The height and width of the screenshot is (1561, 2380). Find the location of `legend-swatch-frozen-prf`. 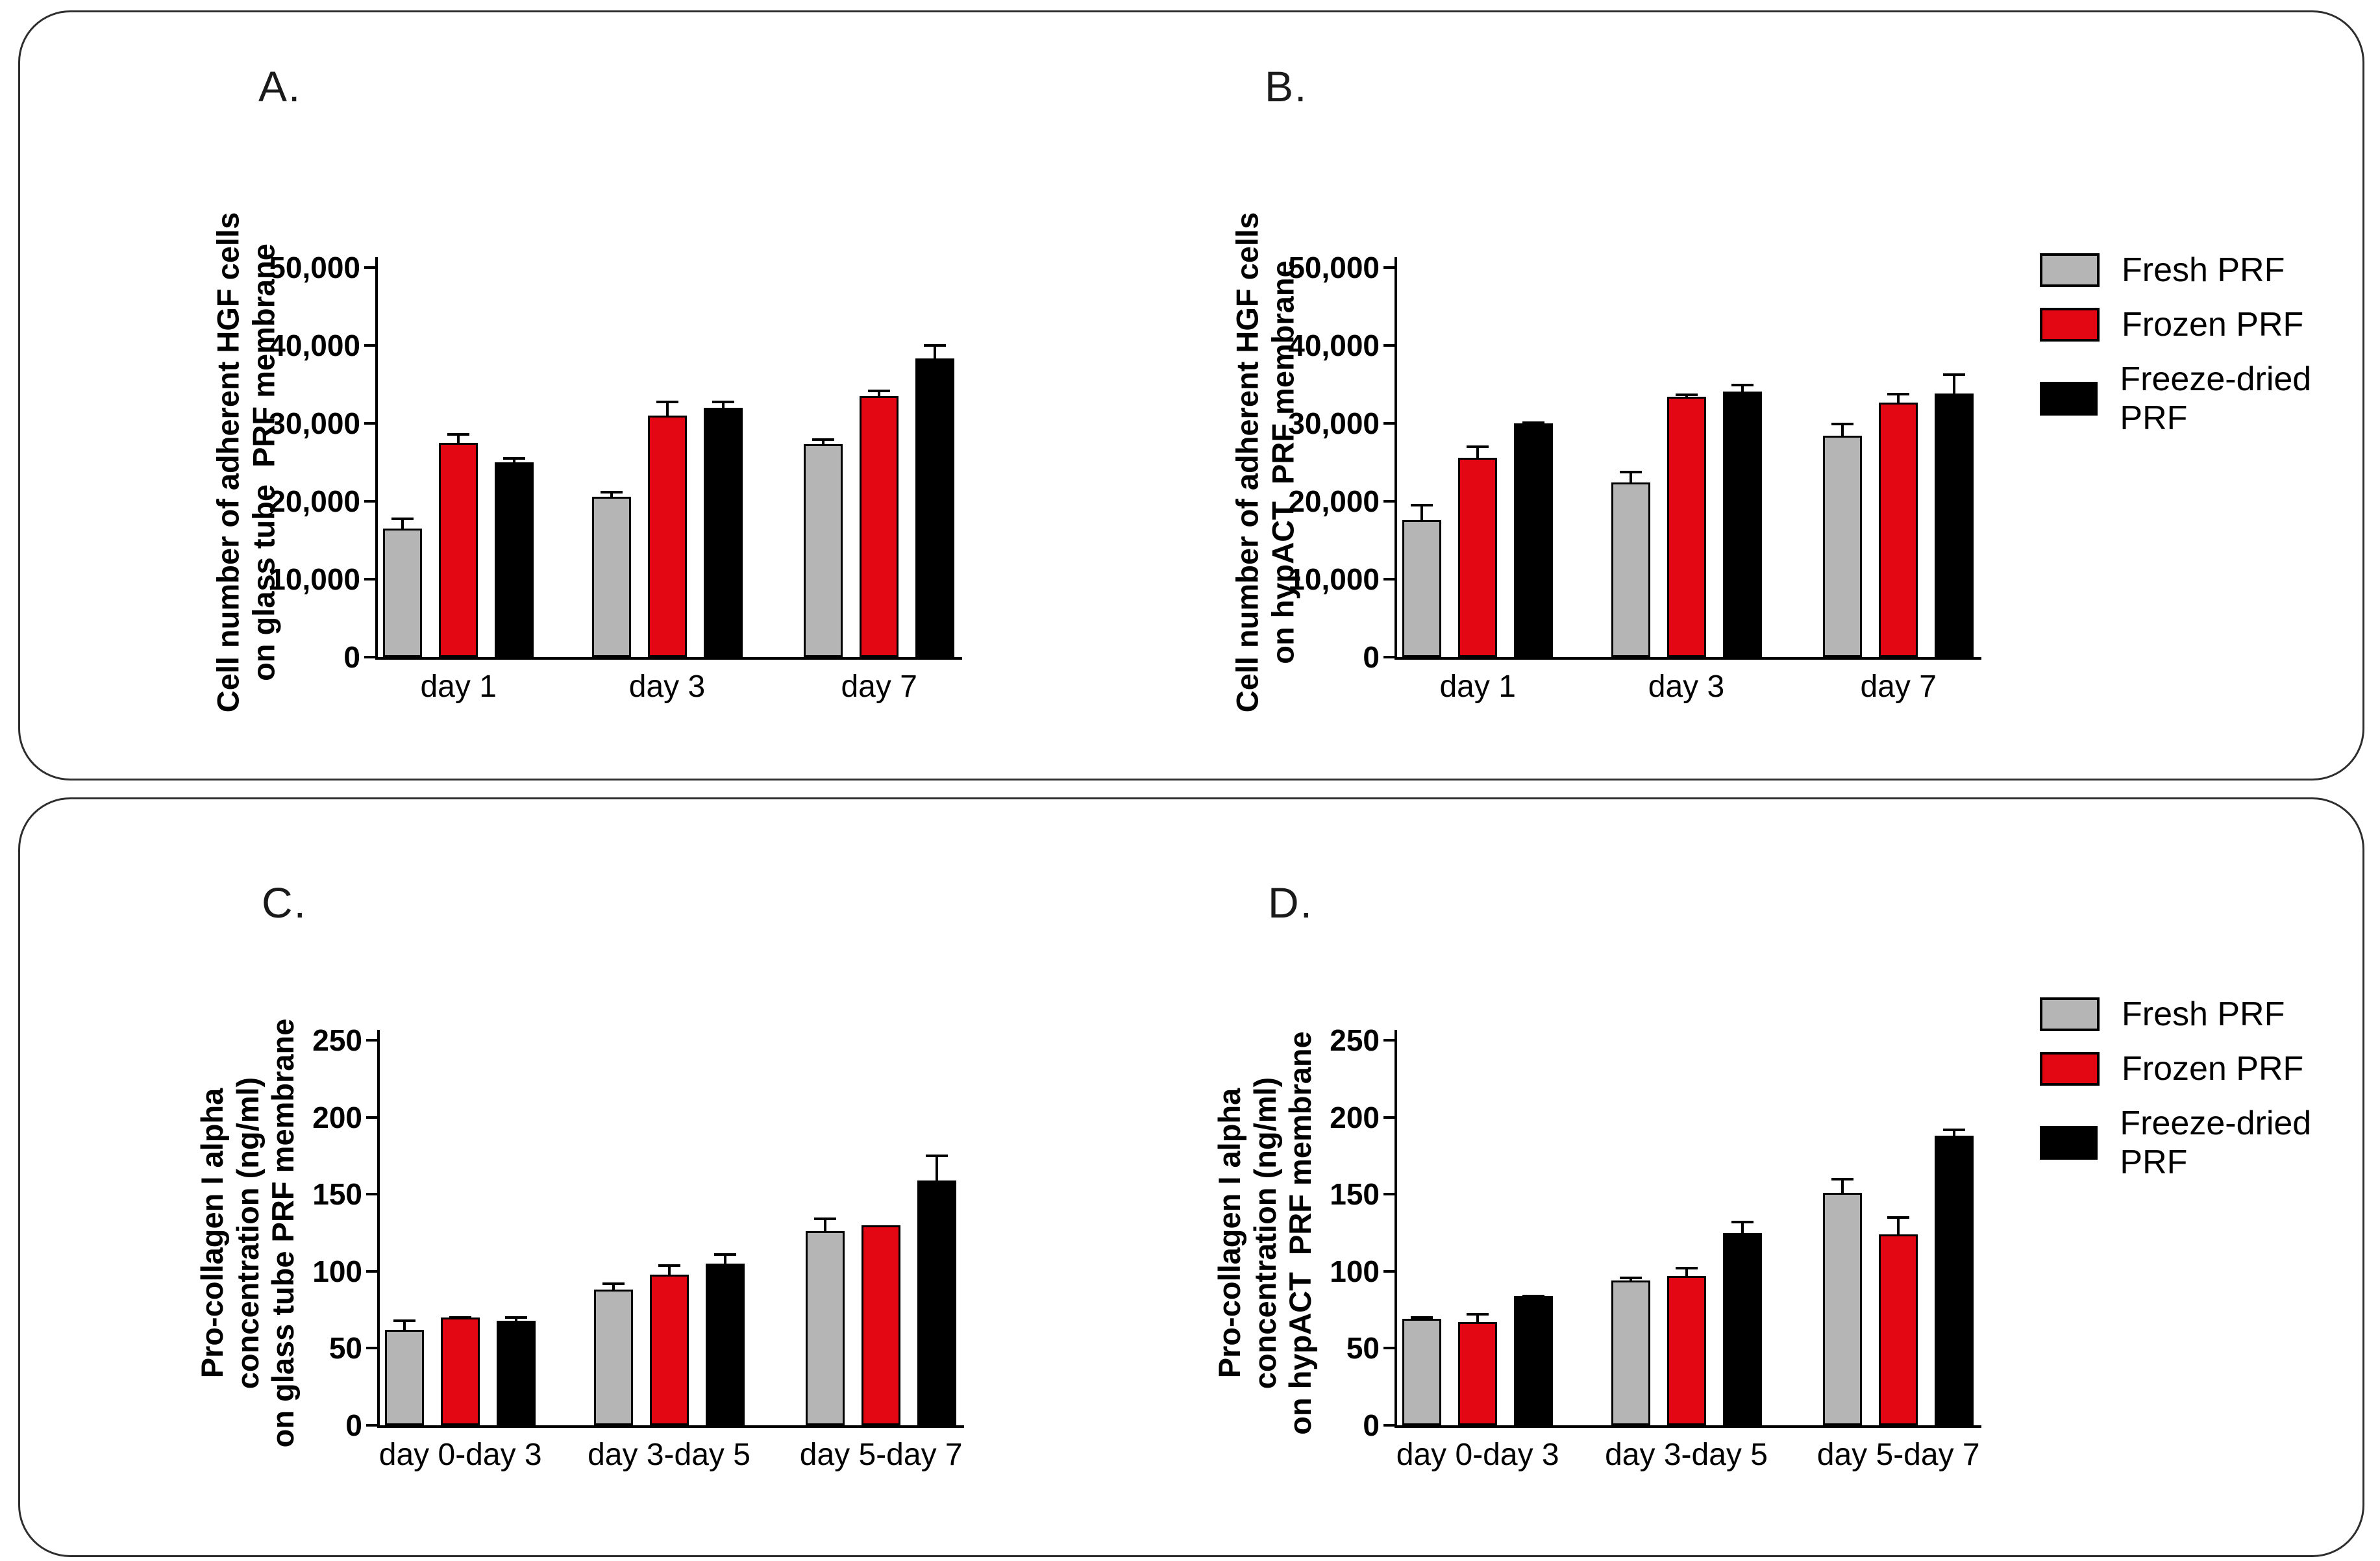

legend-swatch-frozen-prf is located at coordinates (2070, 1069).